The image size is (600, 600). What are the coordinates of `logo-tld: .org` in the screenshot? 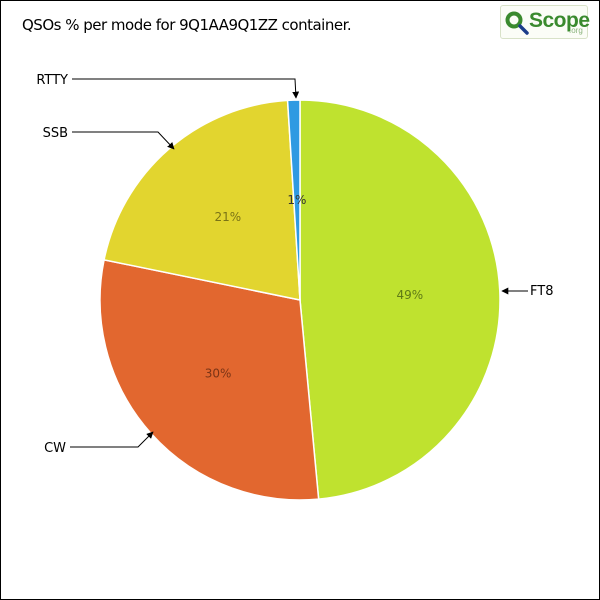 It's located at (576, 30).